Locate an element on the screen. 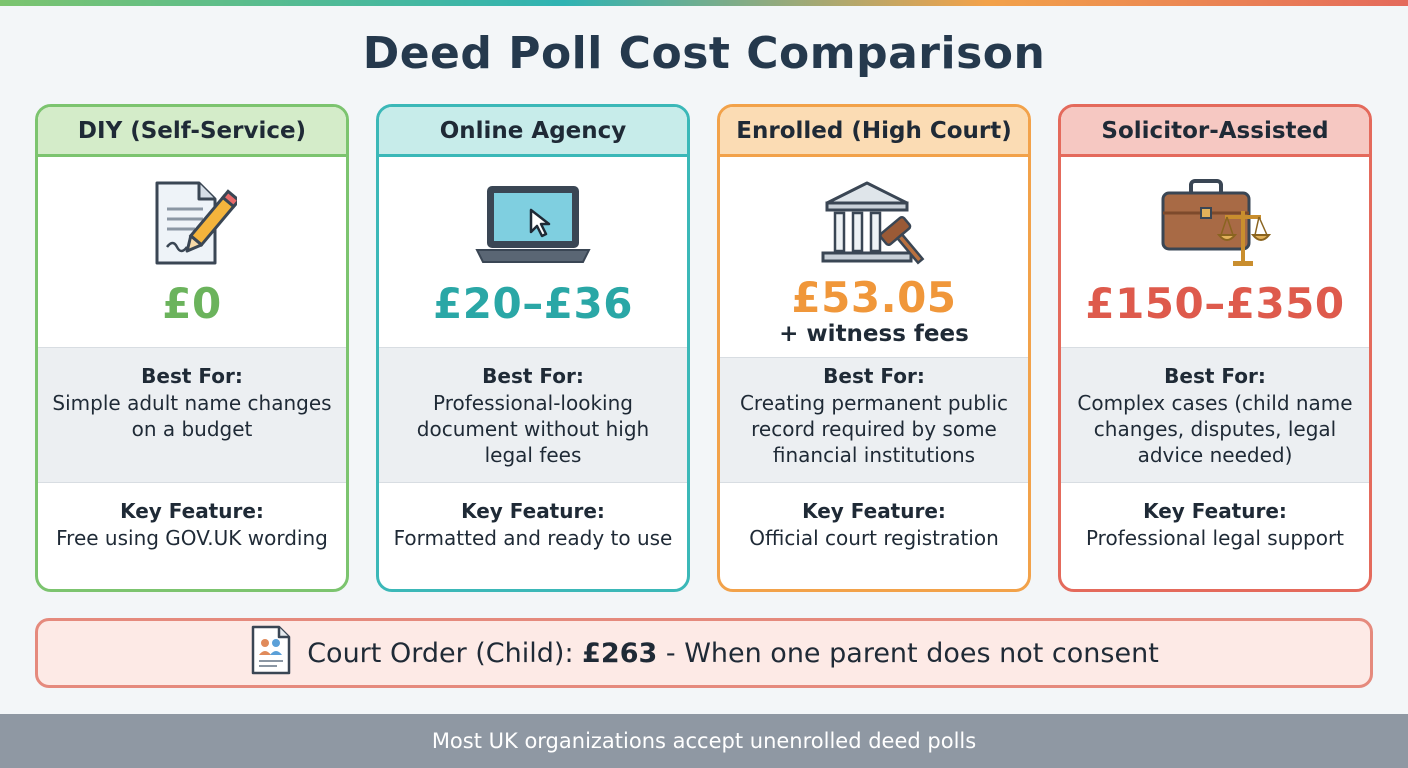 This screenshot has height=768, width=1408. key-feature-section: Key Feature: Formatted and ready to use is located at coordinates (533, 524).